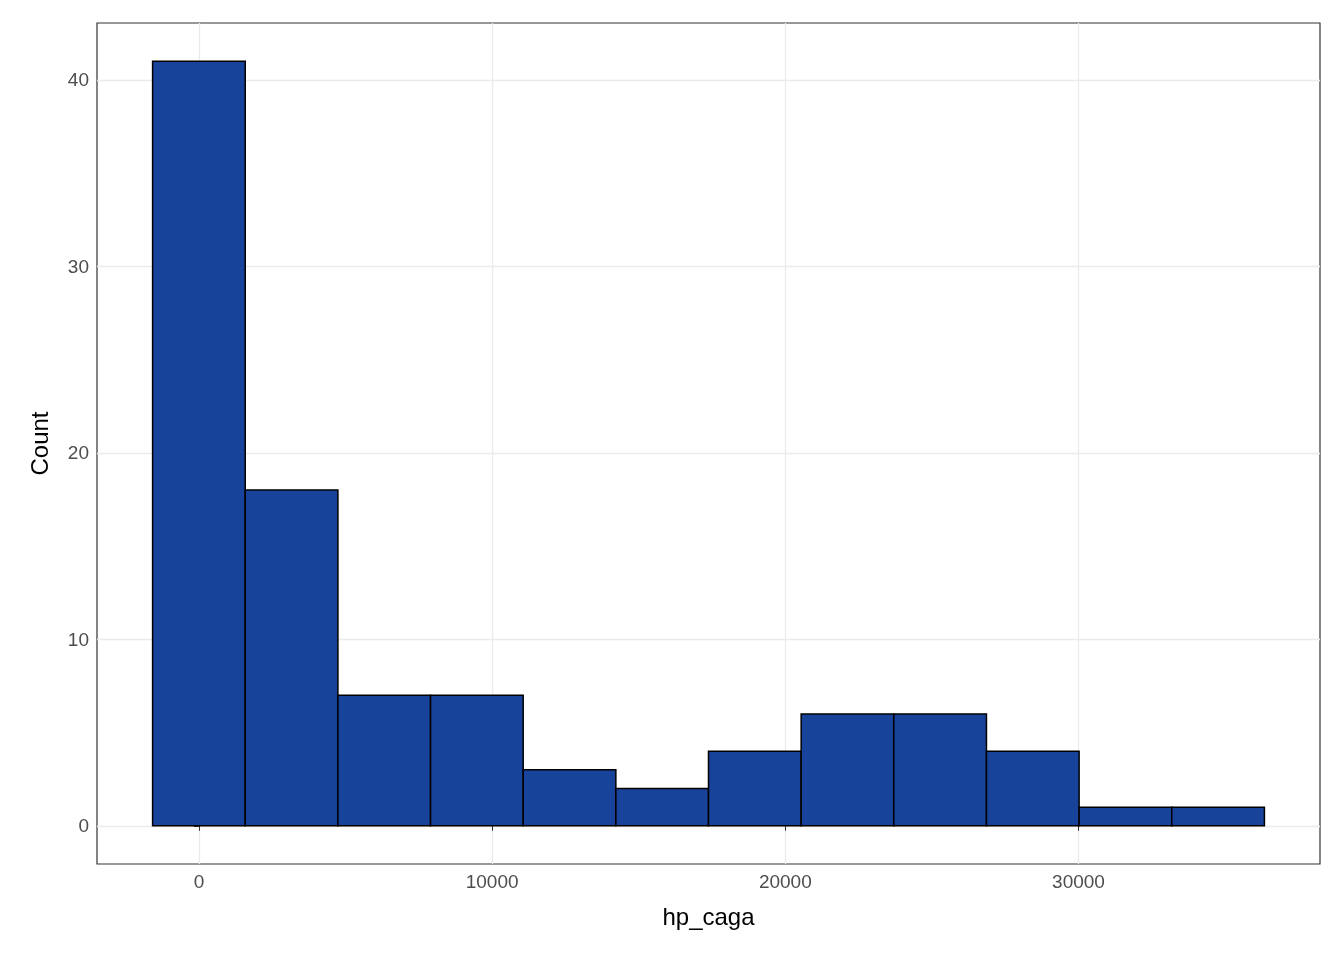 The width and height of the screenshot is (1344, 960). What do you see at coordinates (785, 881) in the screenshot?
I see `x-tick-label: 20000` at bounding box center [785, 881].